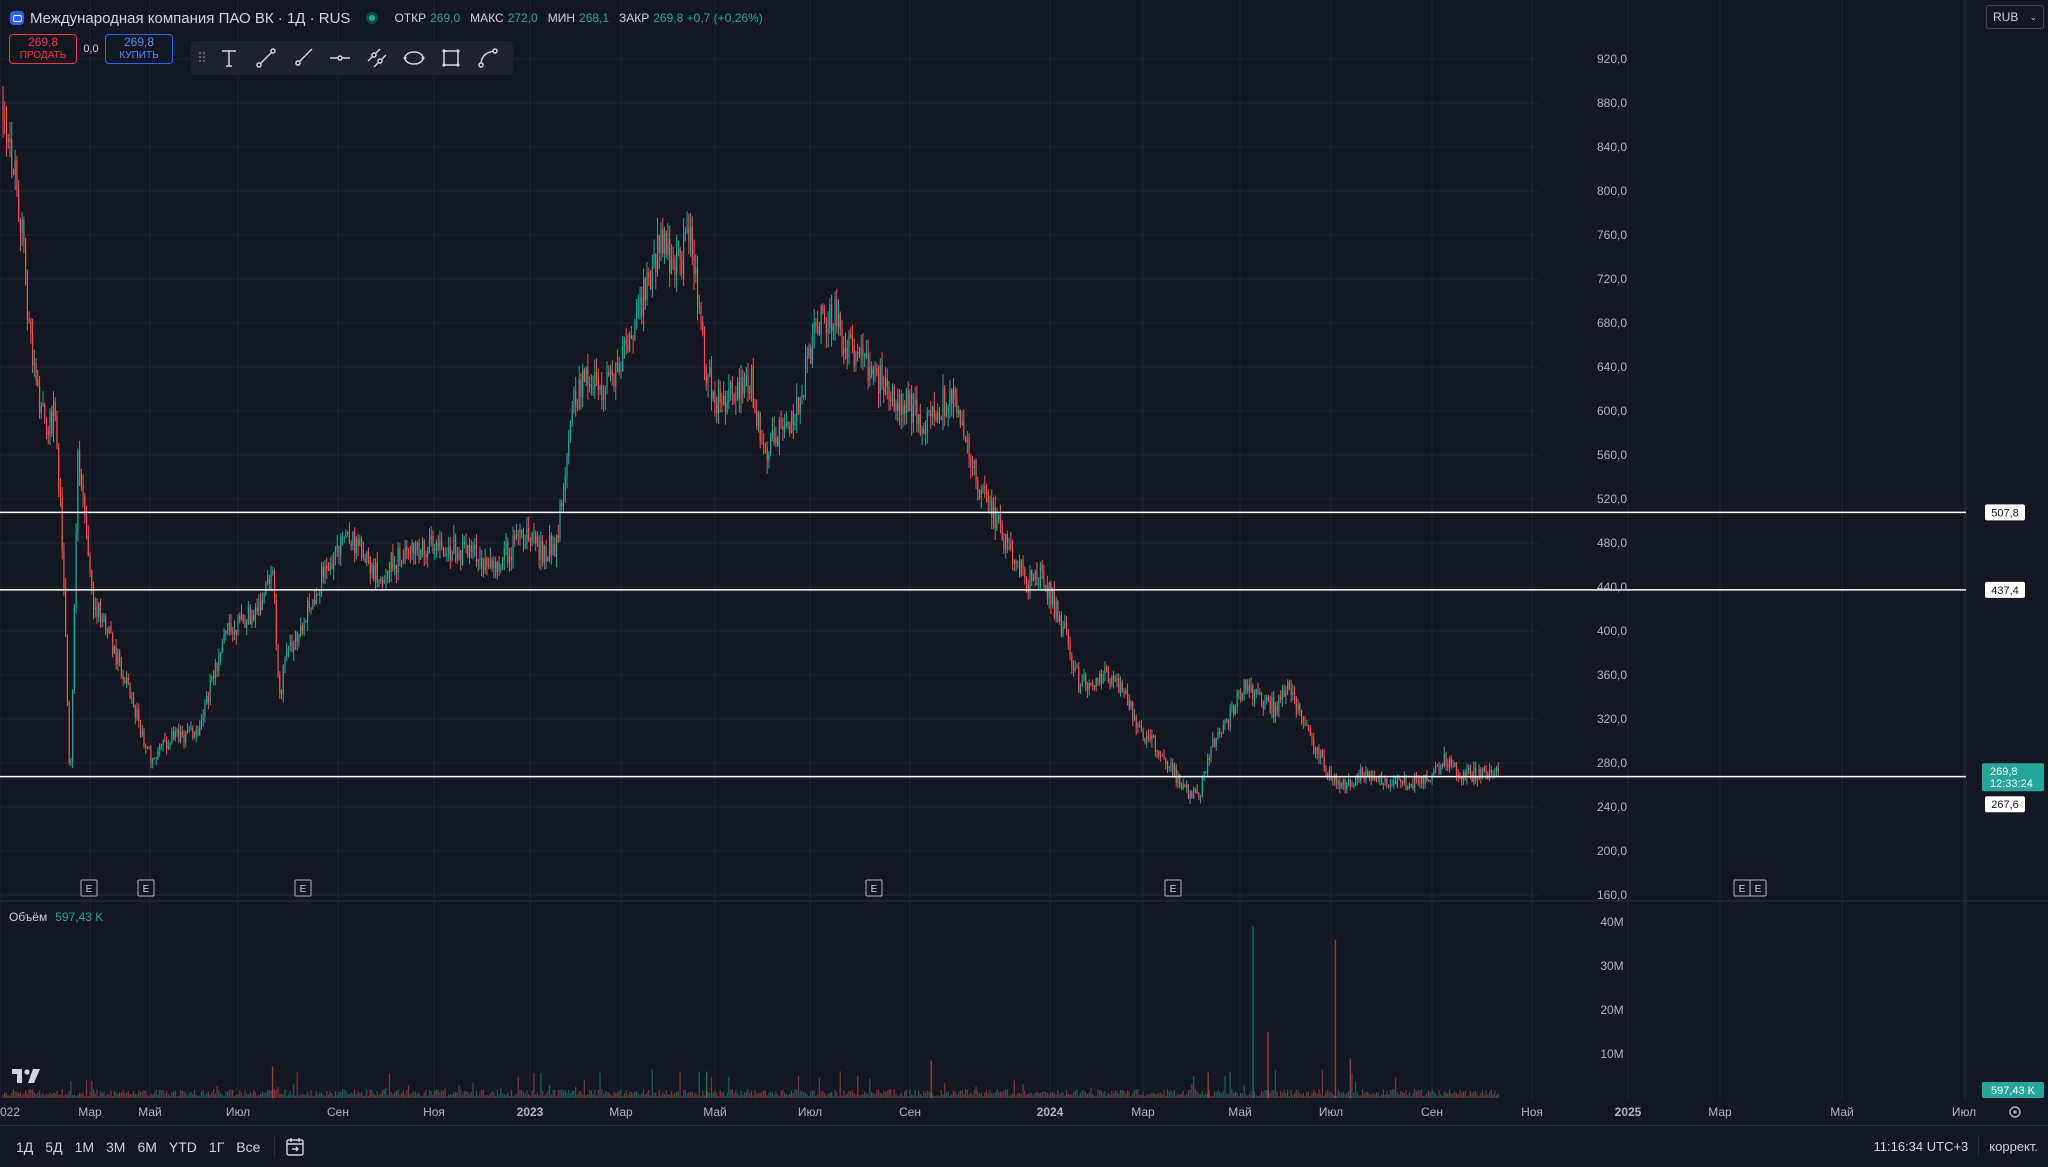 The image size is (2048, 1167). What do you see at coordinates (147, 1146) in the screenshot?
I see `range-6m: 6М` at bounding box center [147, 1146].